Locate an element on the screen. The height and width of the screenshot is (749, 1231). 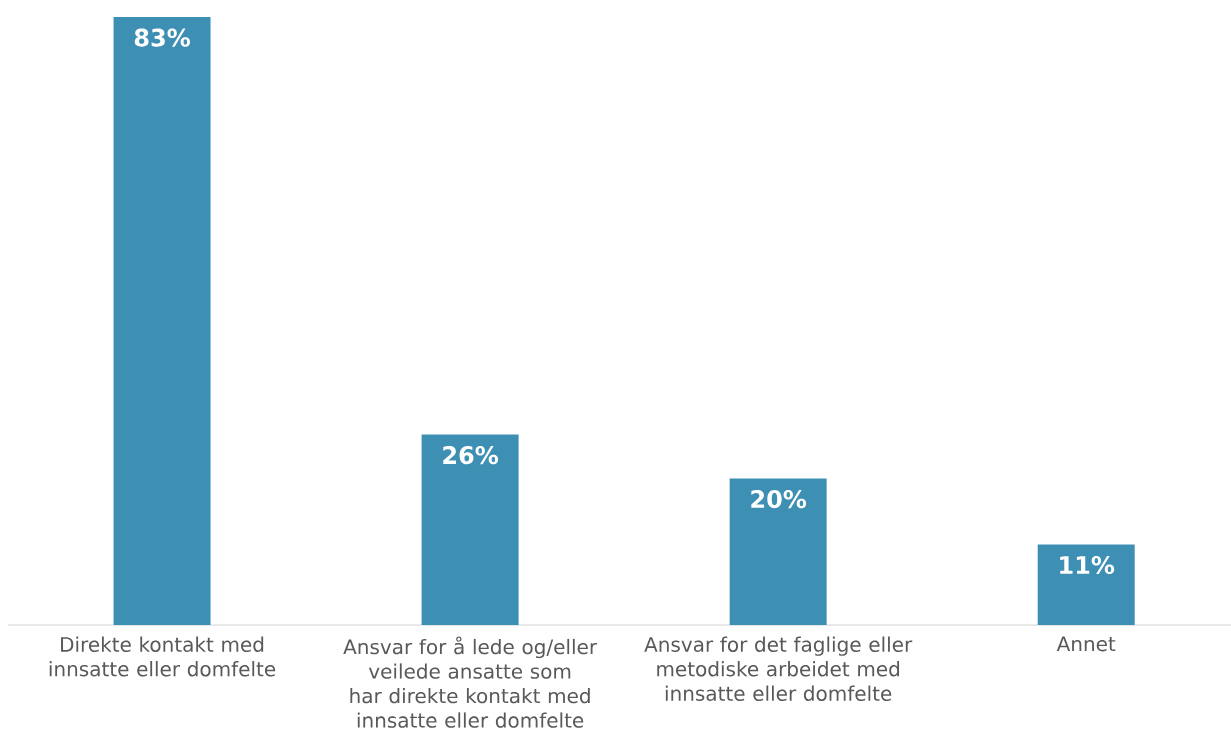
x-tick-label: Annet is located at coordinates (1086, 644).